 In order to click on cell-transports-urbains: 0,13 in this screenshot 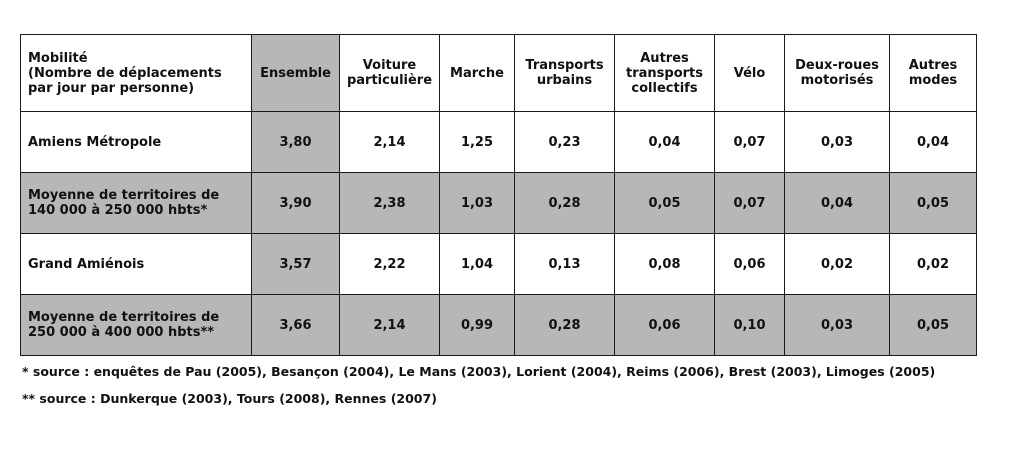, I will do `click(564, 264)`.